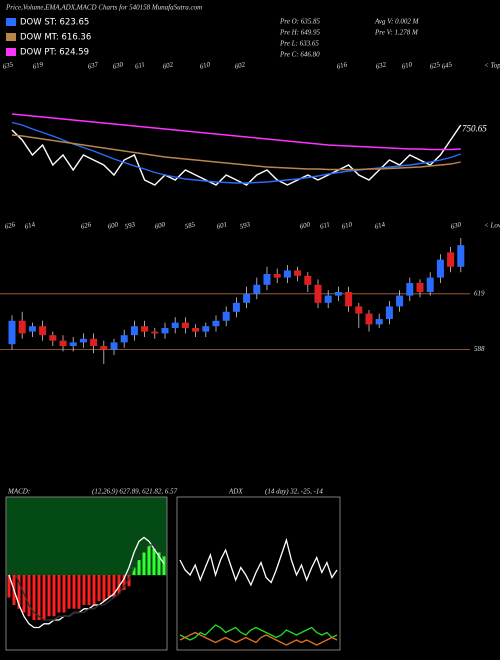  What do you see at coordinates (325, 225) in the screenshot?
I see `low-label: 611` at bounding box center [325, 225].